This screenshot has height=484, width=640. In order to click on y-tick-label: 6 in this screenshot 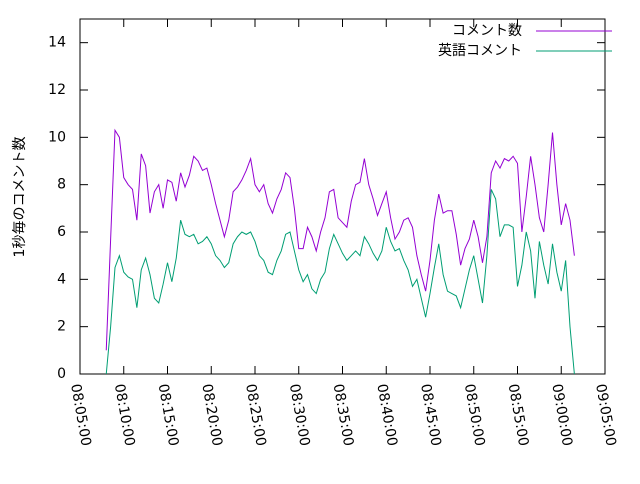, I will do `click(61, 232)`.